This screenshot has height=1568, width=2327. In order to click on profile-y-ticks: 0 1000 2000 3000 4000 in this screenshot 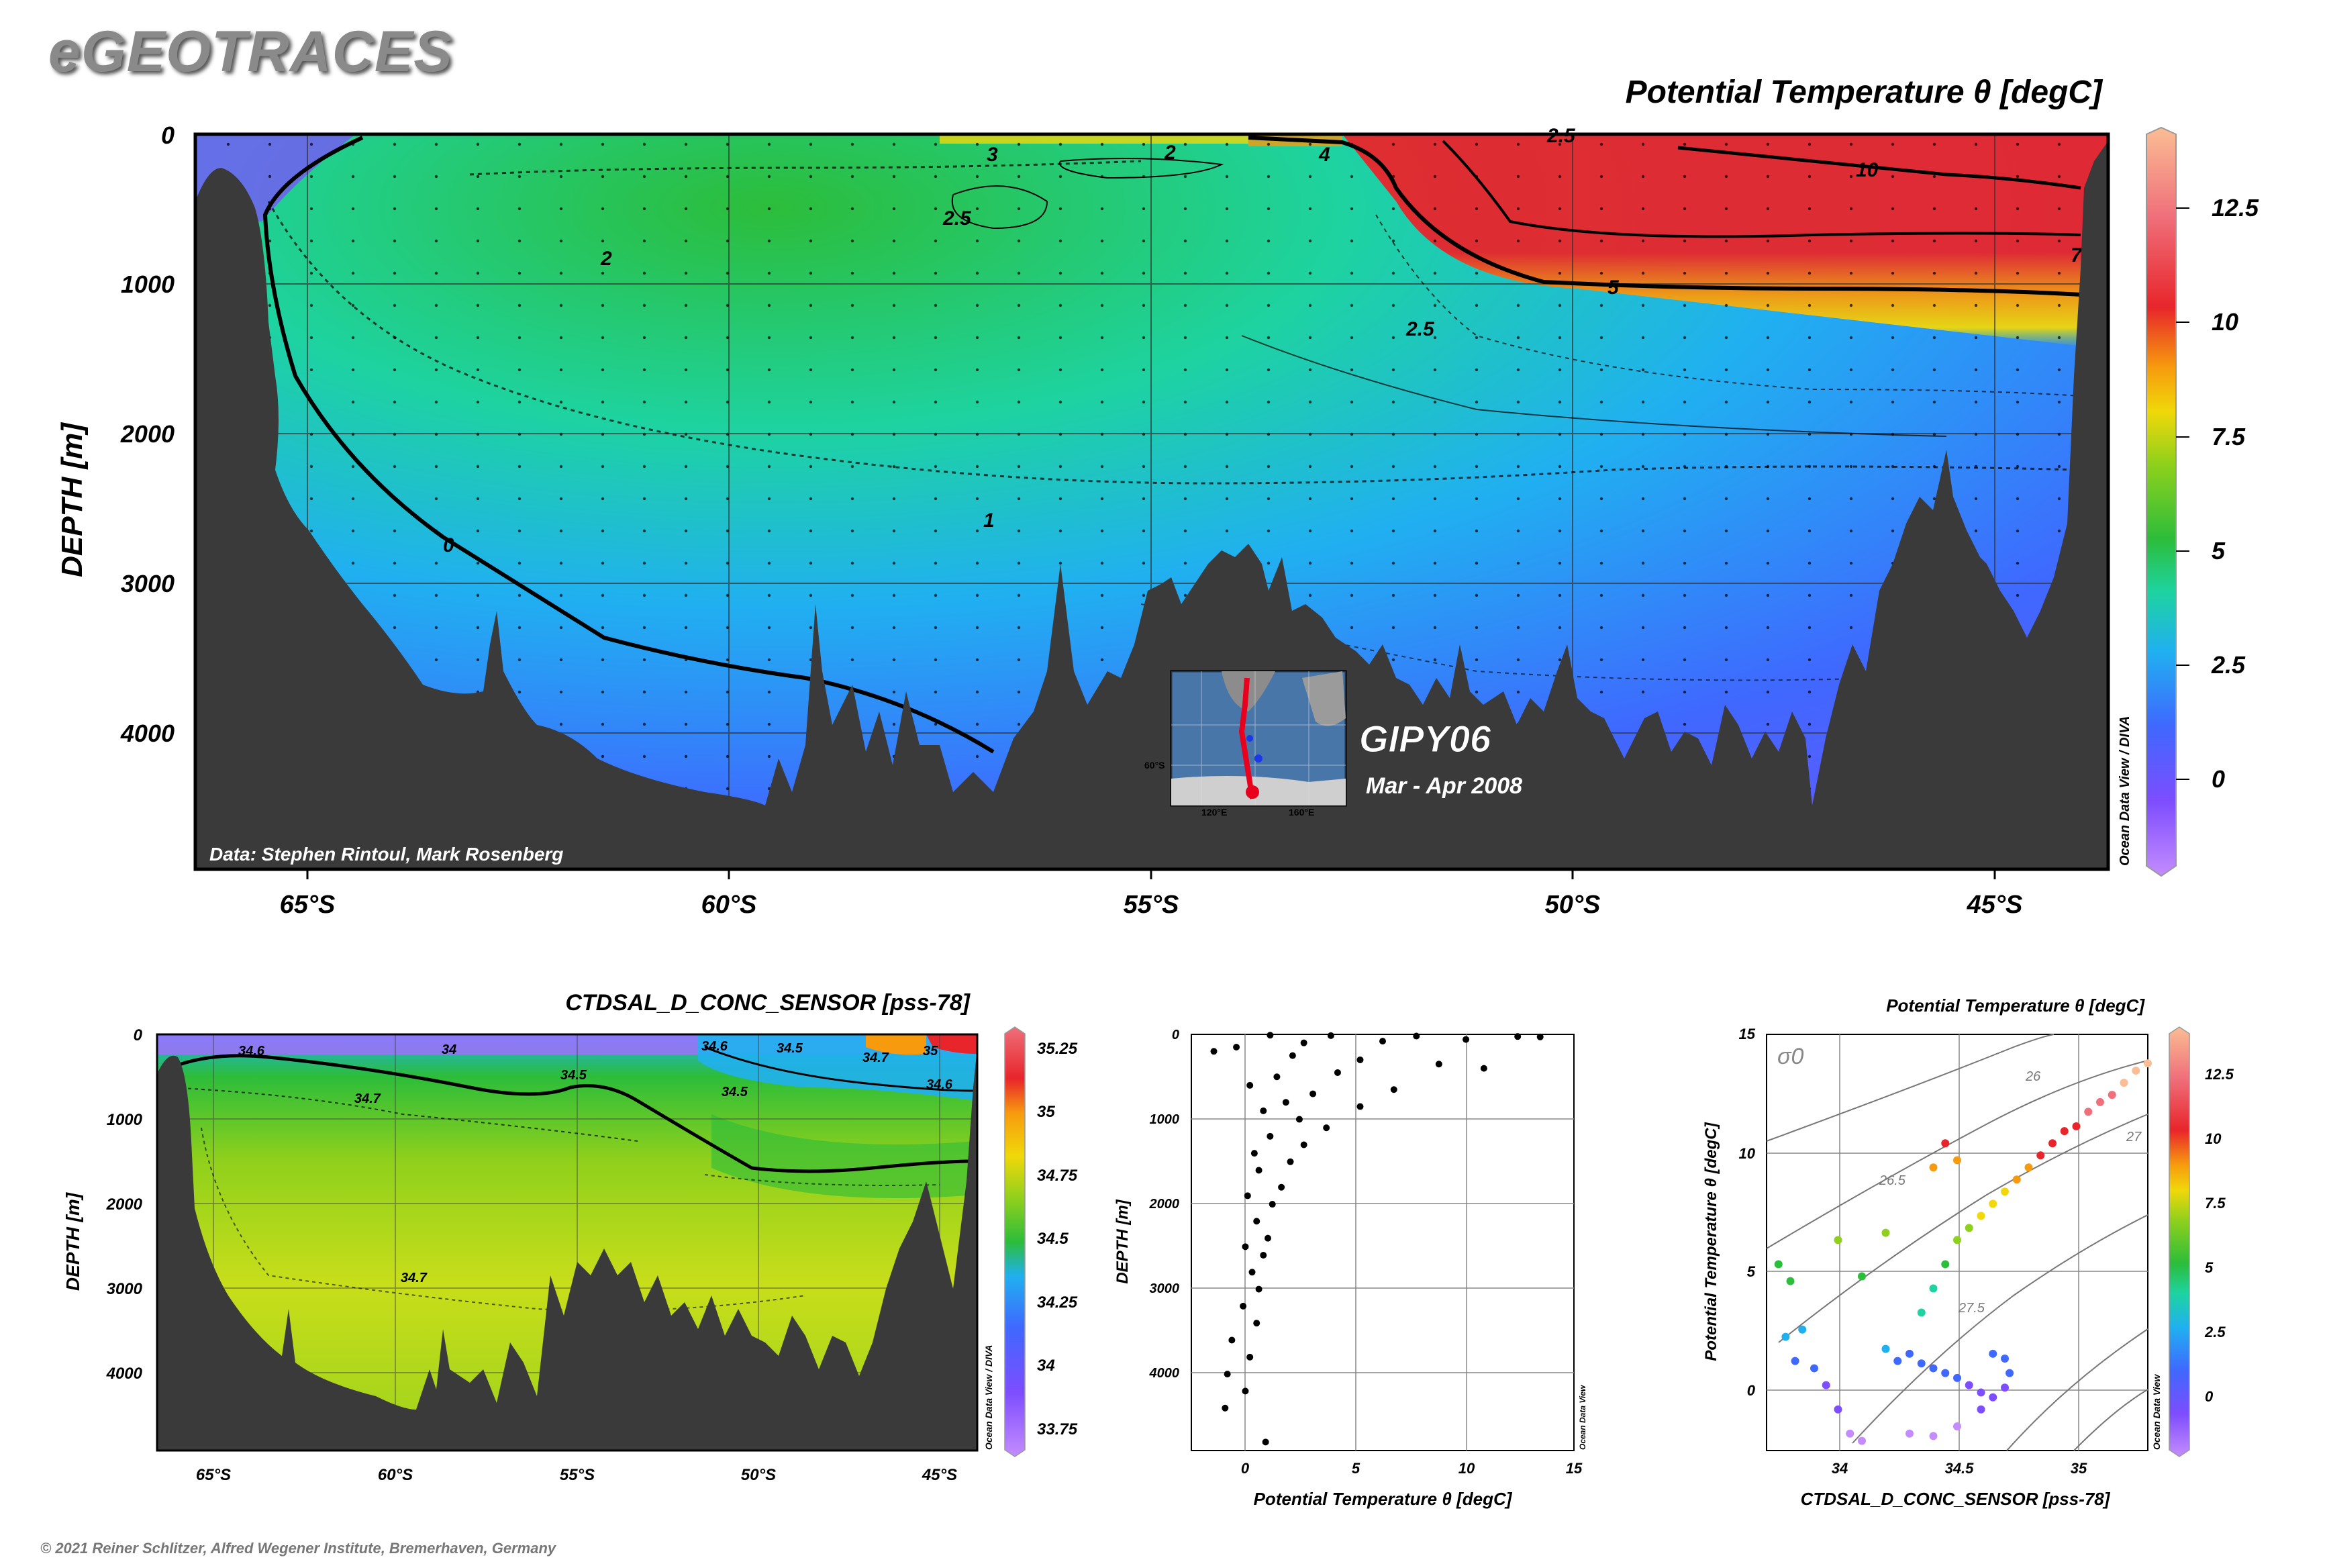, I will do `click(1164, 1204)`.